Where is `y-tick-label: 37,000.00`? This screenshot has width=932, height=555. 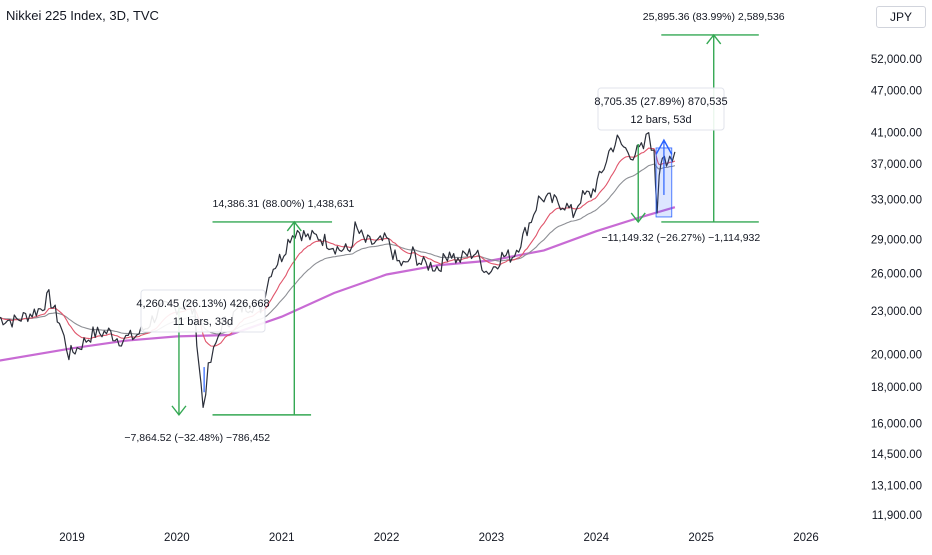 y-tick-label: 37,000.00 is located at coordinates (896, 165).